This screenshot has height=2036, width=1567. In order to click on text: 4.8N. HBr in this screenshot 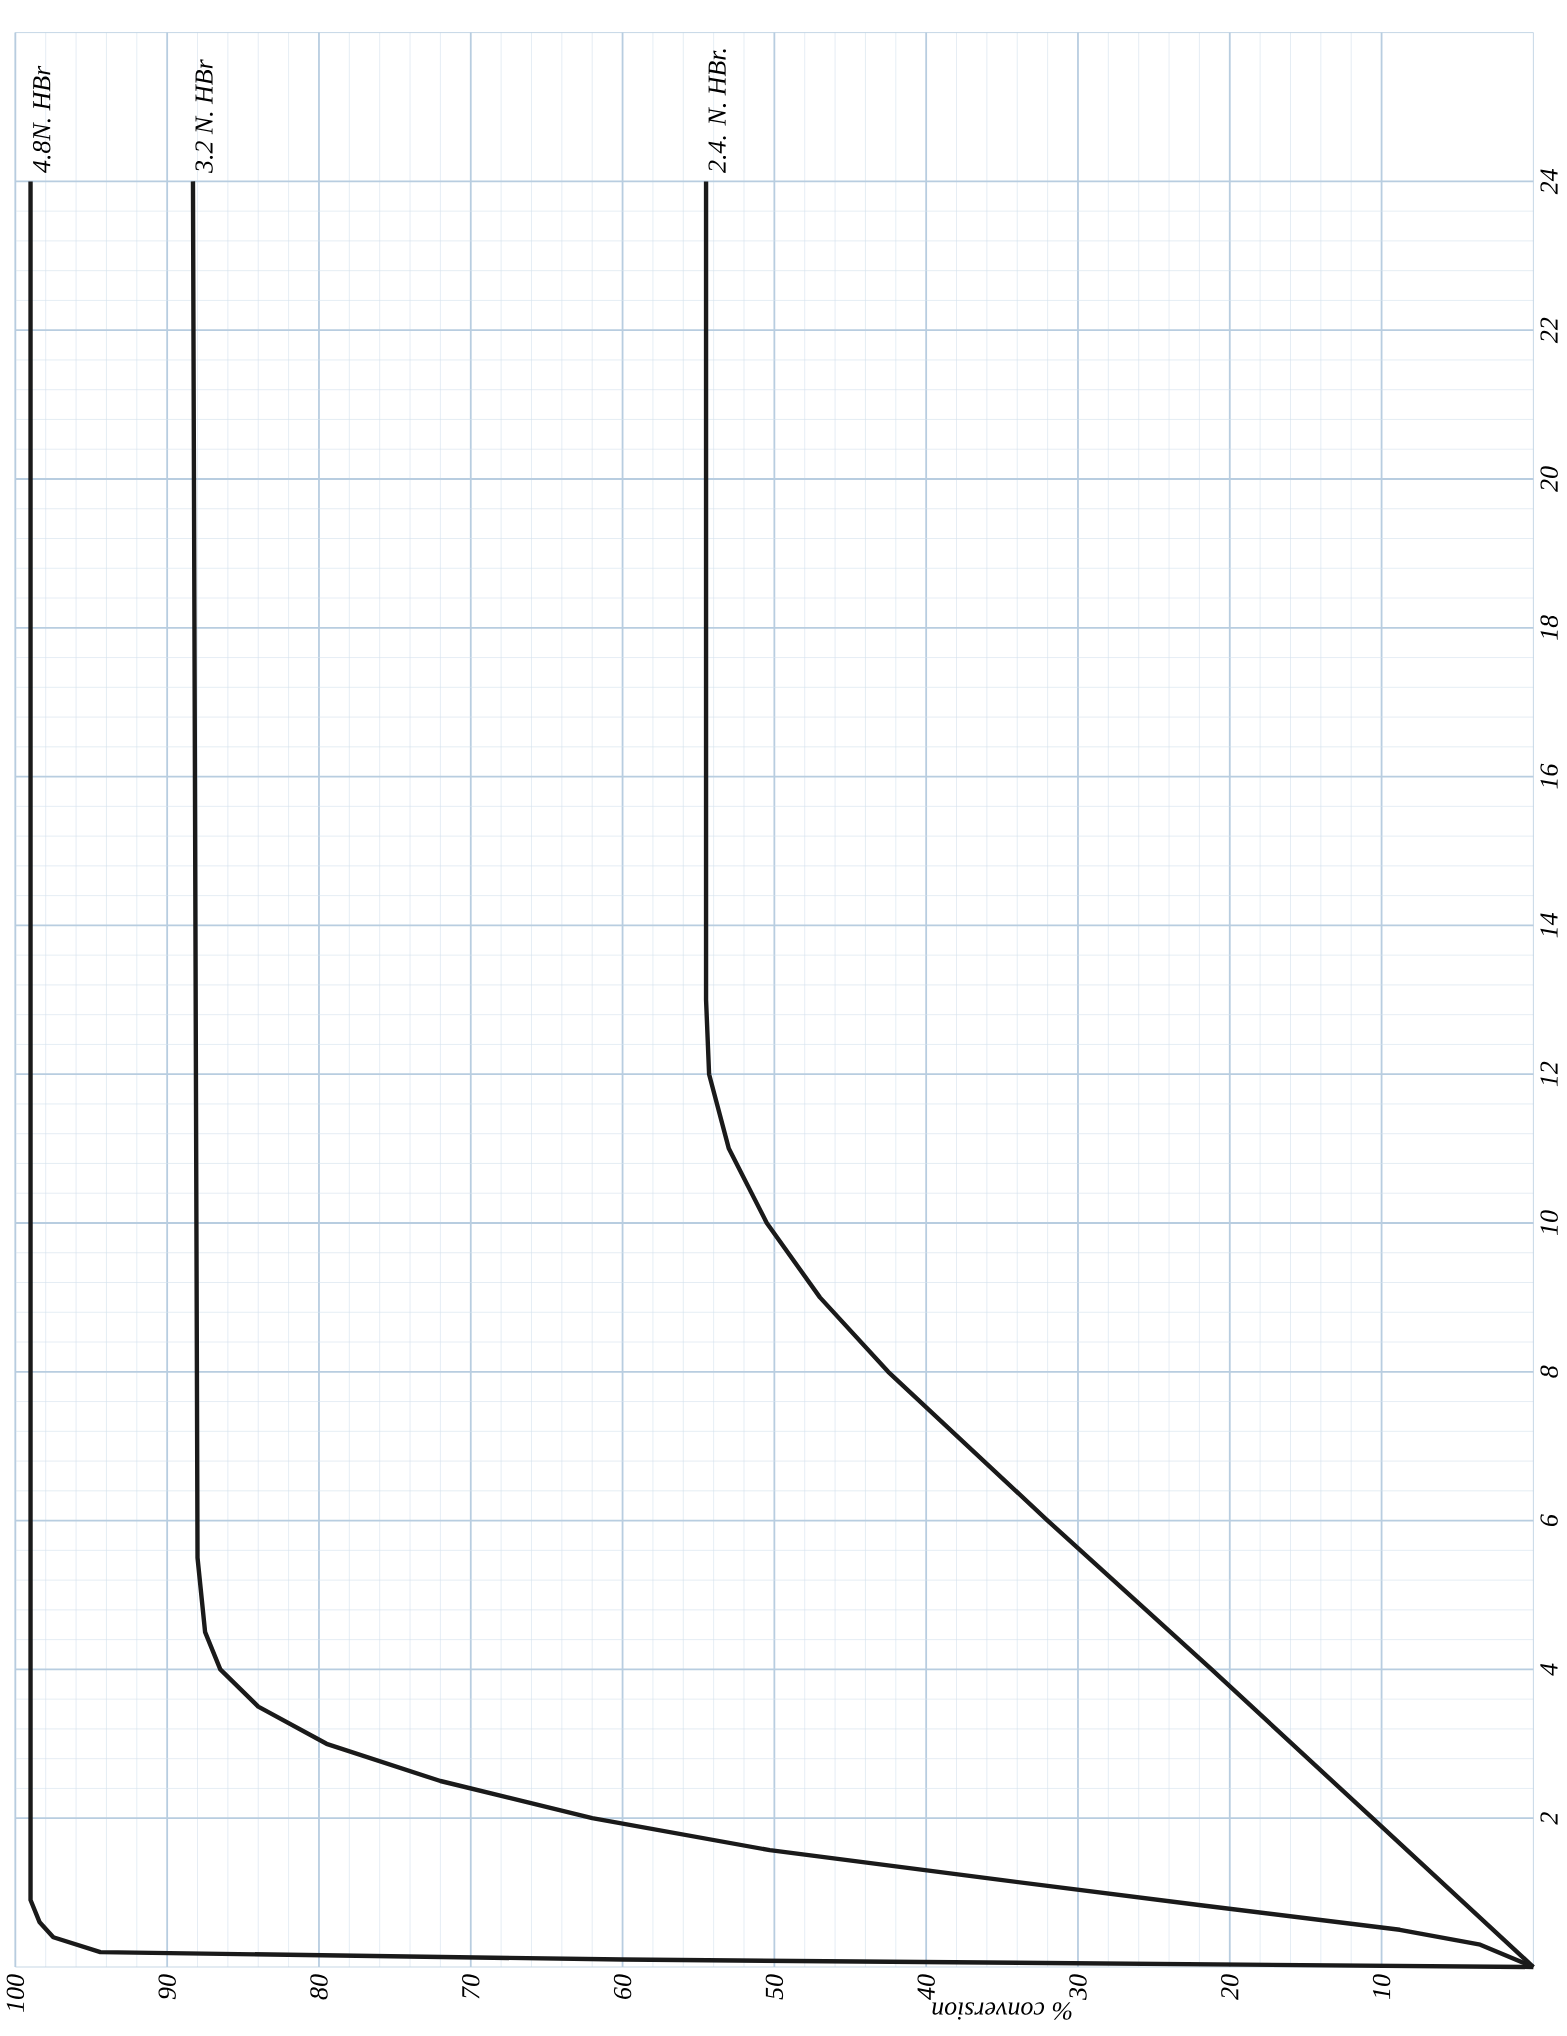, I will do `click(41, 119)`.